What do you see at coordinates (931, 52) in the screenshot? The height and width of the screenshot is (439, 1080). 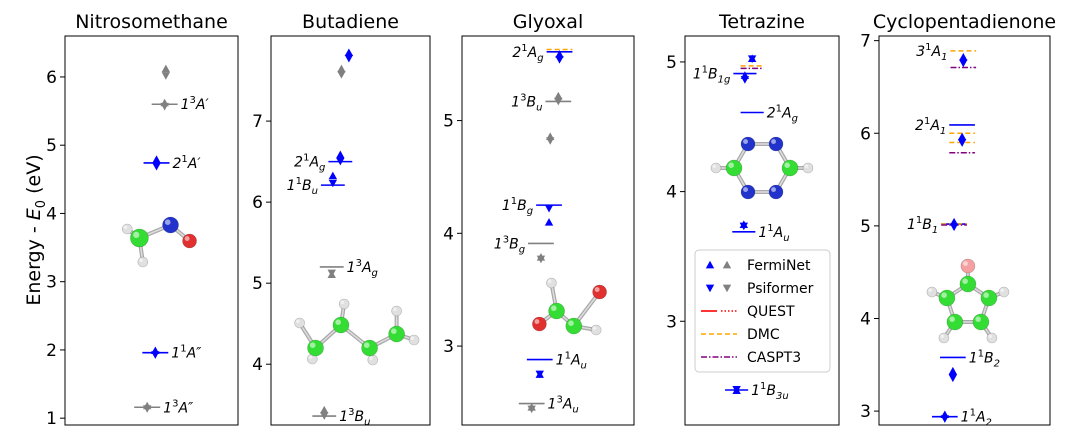 I see `state-label: 31A1` at bounding box center [931, 52].